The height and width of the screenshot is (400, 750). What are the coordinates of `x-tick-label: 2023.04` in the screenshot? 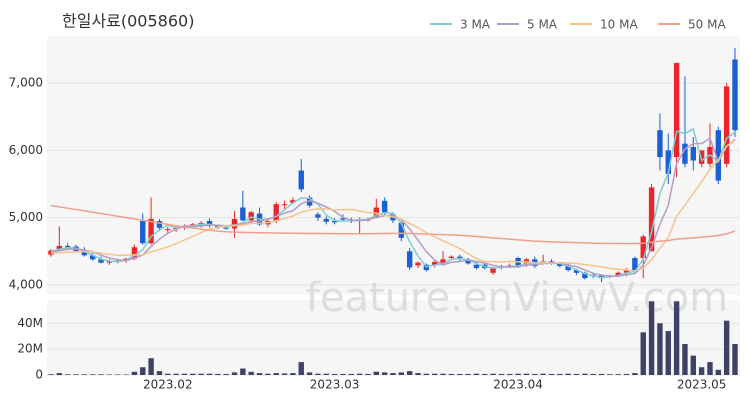 It's located at (518, 385).